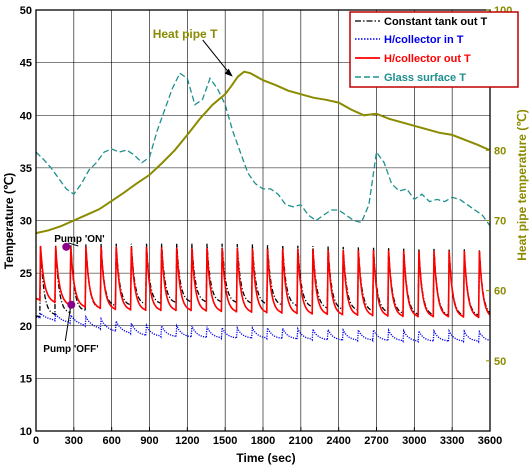  I want to click on y-left-axis-ticks: 10 15 20 25 30 35 40 45 50, so click(26, 221).